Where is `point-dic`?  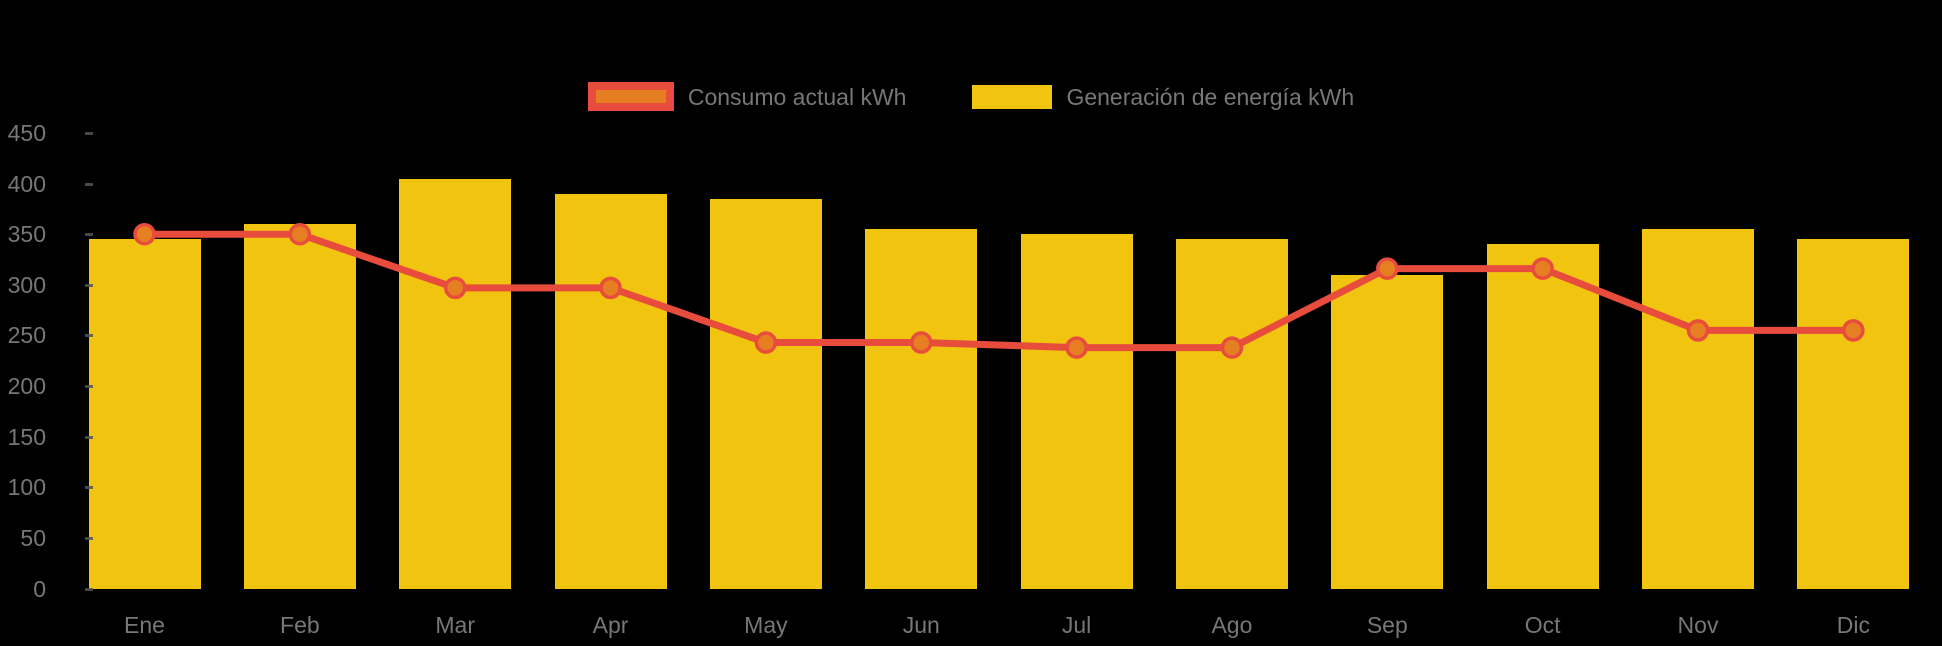
point-dic is located at coordinates (1853, 330).